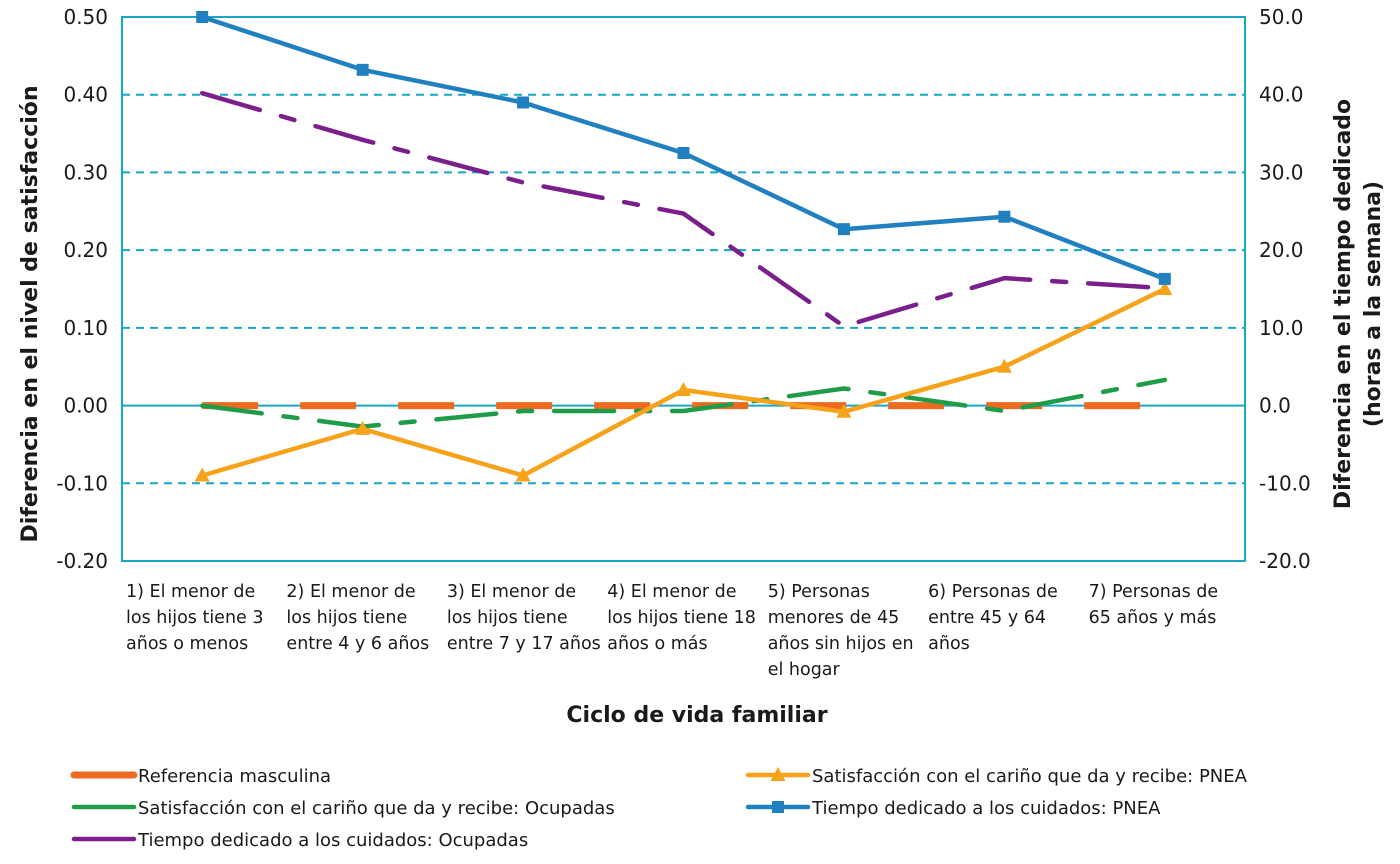 The height and width of the screenshot is (864, 1400). I want to click on y-axis-left-title: Diferencia en el nivel de satisfacción, so click(30, 313).